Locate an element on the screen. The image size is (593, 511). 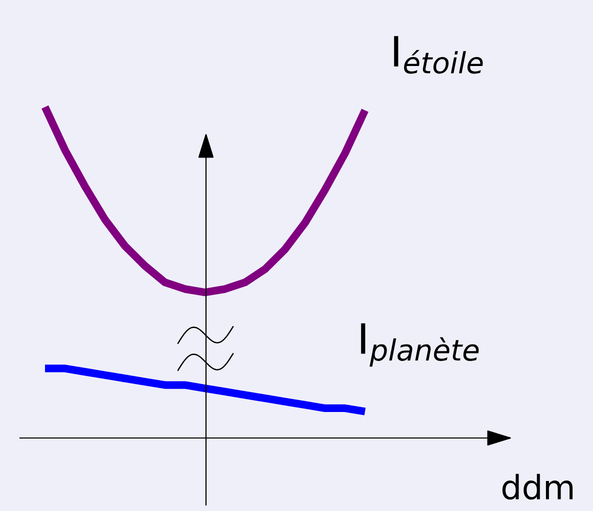
series-label: I$_{étoile}$ is located at coordinates (438, 55).